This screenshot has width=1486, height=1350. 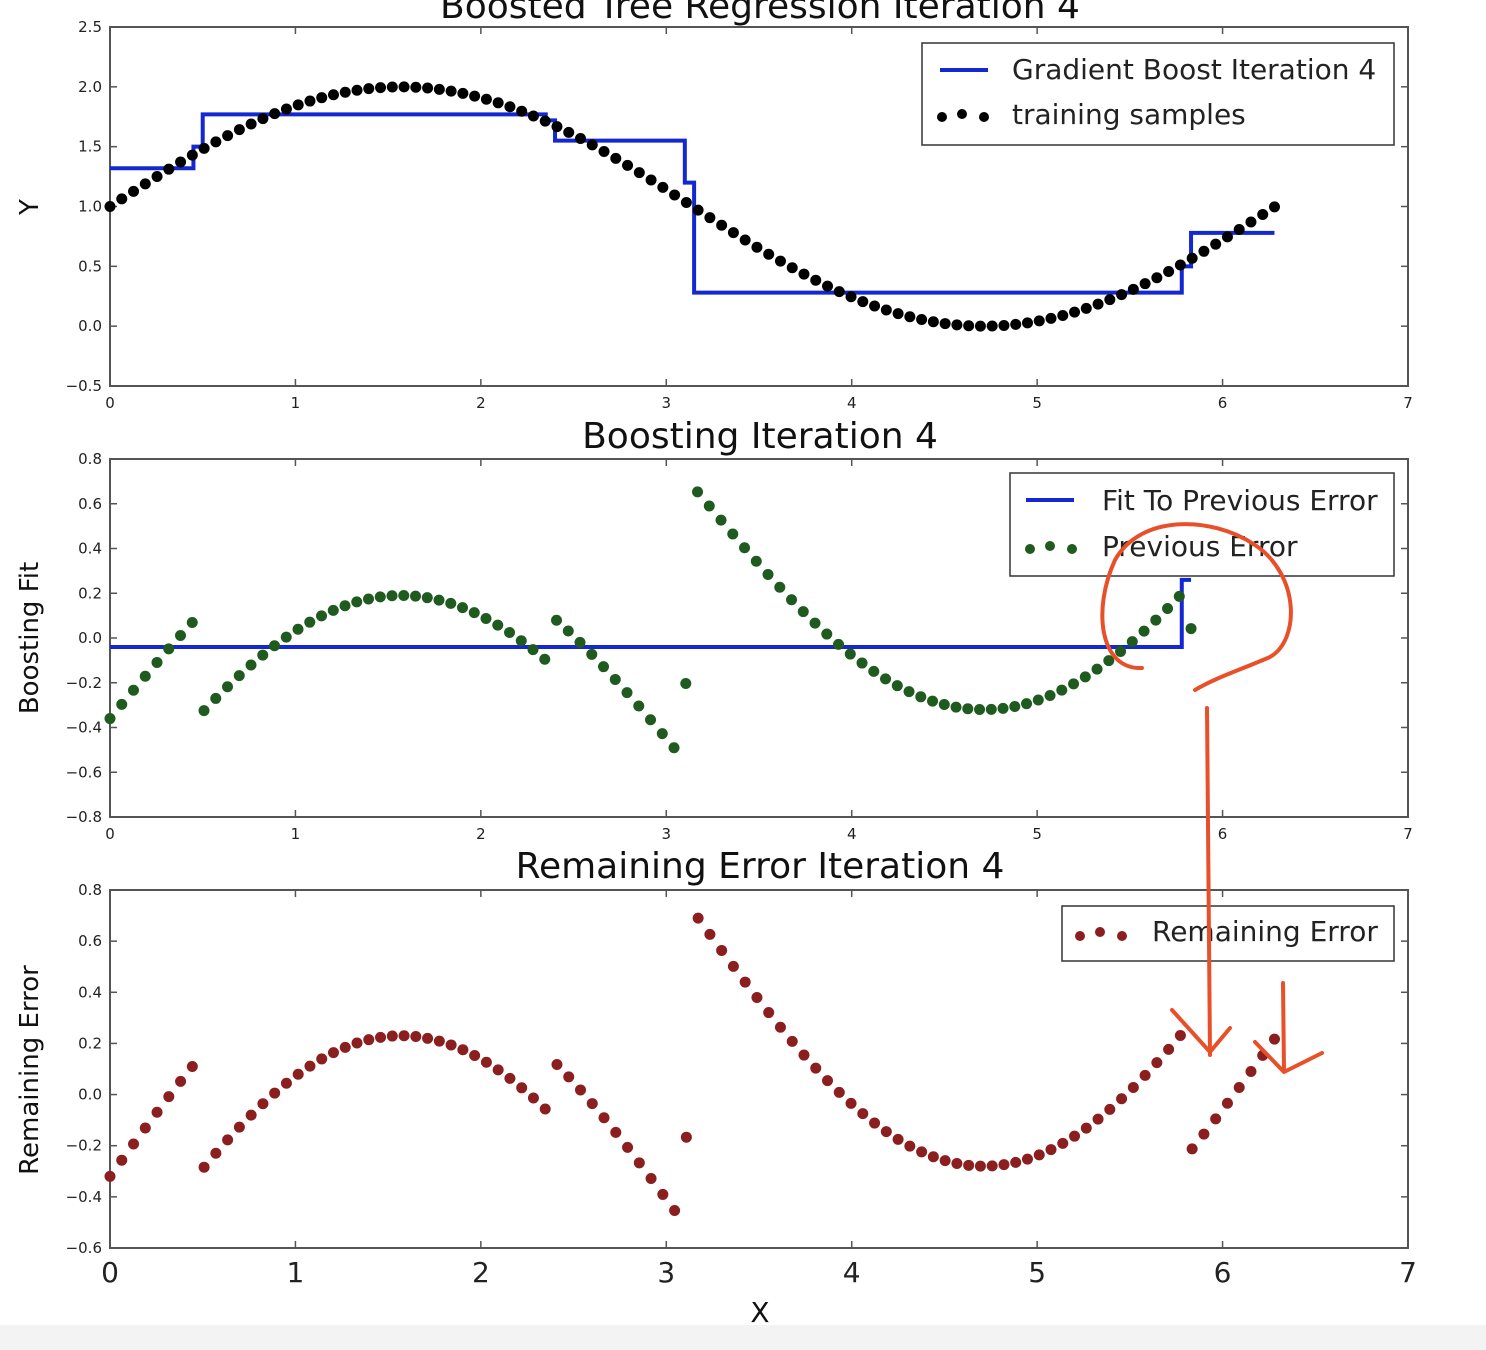 What do you see at coordinates (1129, 114) in the screenshot?
I see `legend-label-training-samples: training samples` at bounding box center [1129, 114].